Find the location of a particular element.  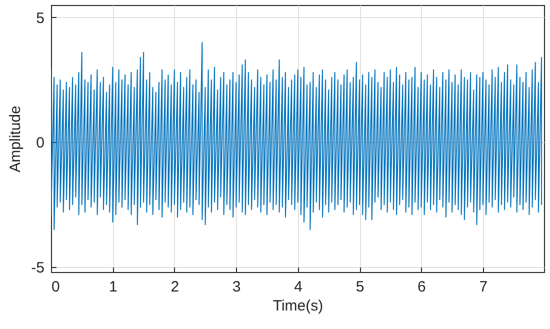

x-tick-label: 6 is located at coordinates (422, 287).